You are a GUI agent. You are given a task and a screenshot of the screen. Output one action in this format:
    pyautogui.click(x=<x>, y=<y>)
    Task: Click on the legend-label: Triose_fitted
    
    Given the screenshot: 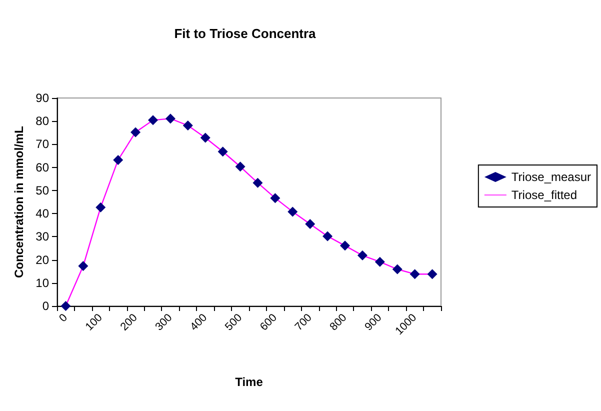 What is the action you would take?
    pyautogui.click(x=544, y=195)
    